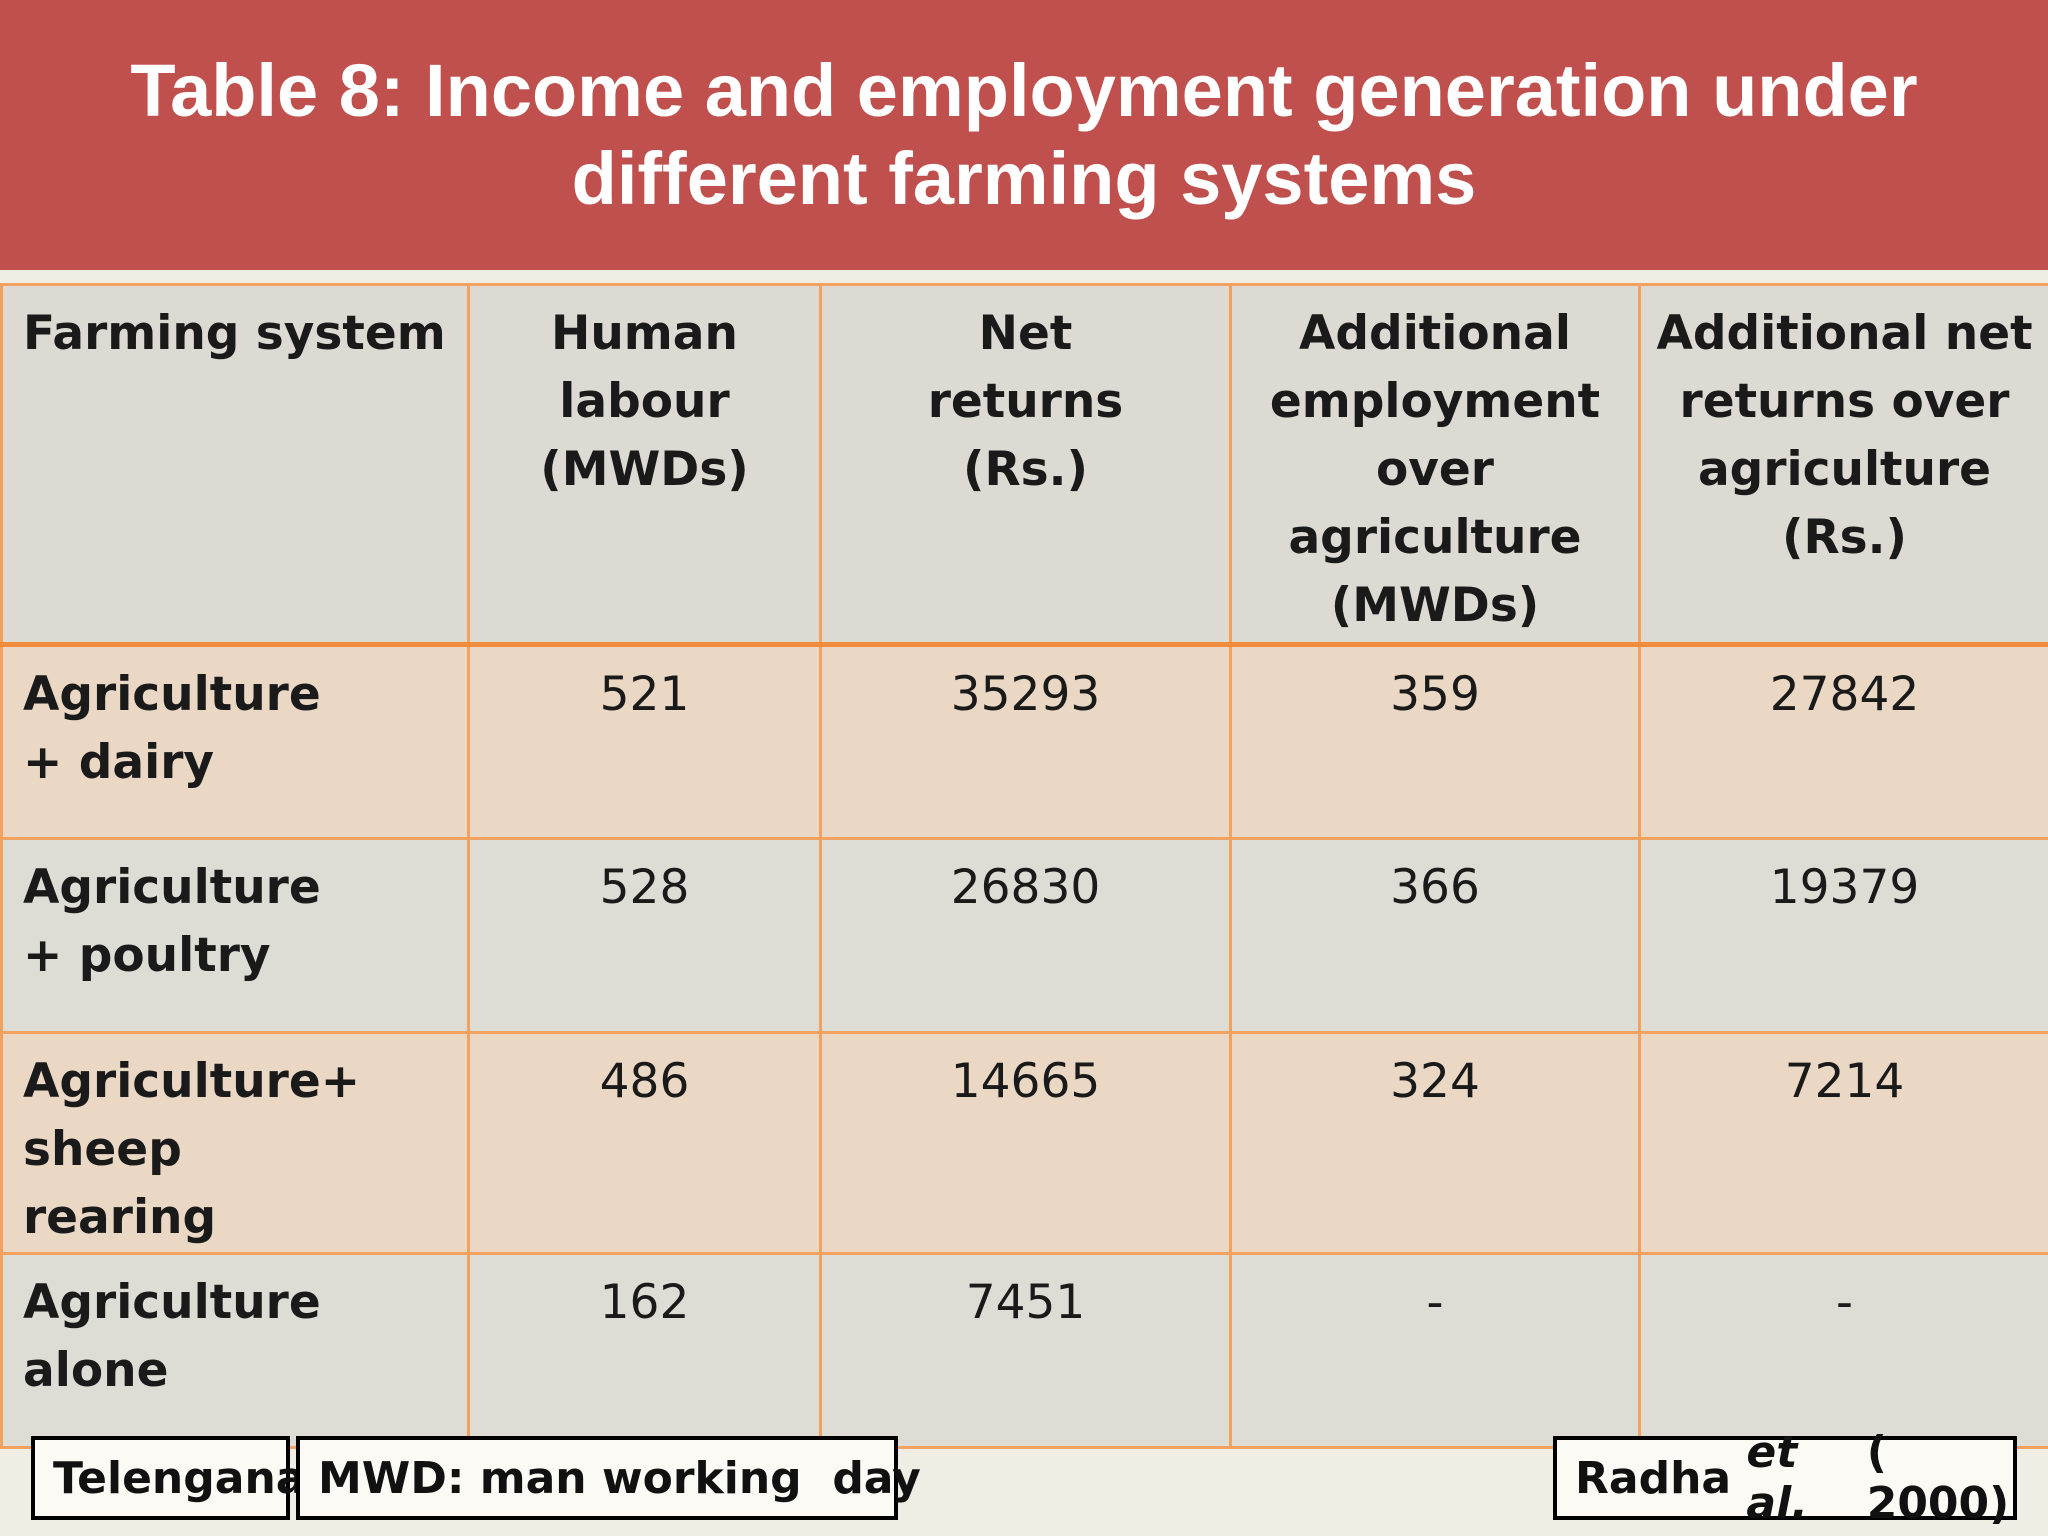 The height and width of the screenshot is (1536, 2048). What do you see at coordinates (644, 935) in the screenshot?
I see `table-cell: 528` at bounding box center [644, 935].